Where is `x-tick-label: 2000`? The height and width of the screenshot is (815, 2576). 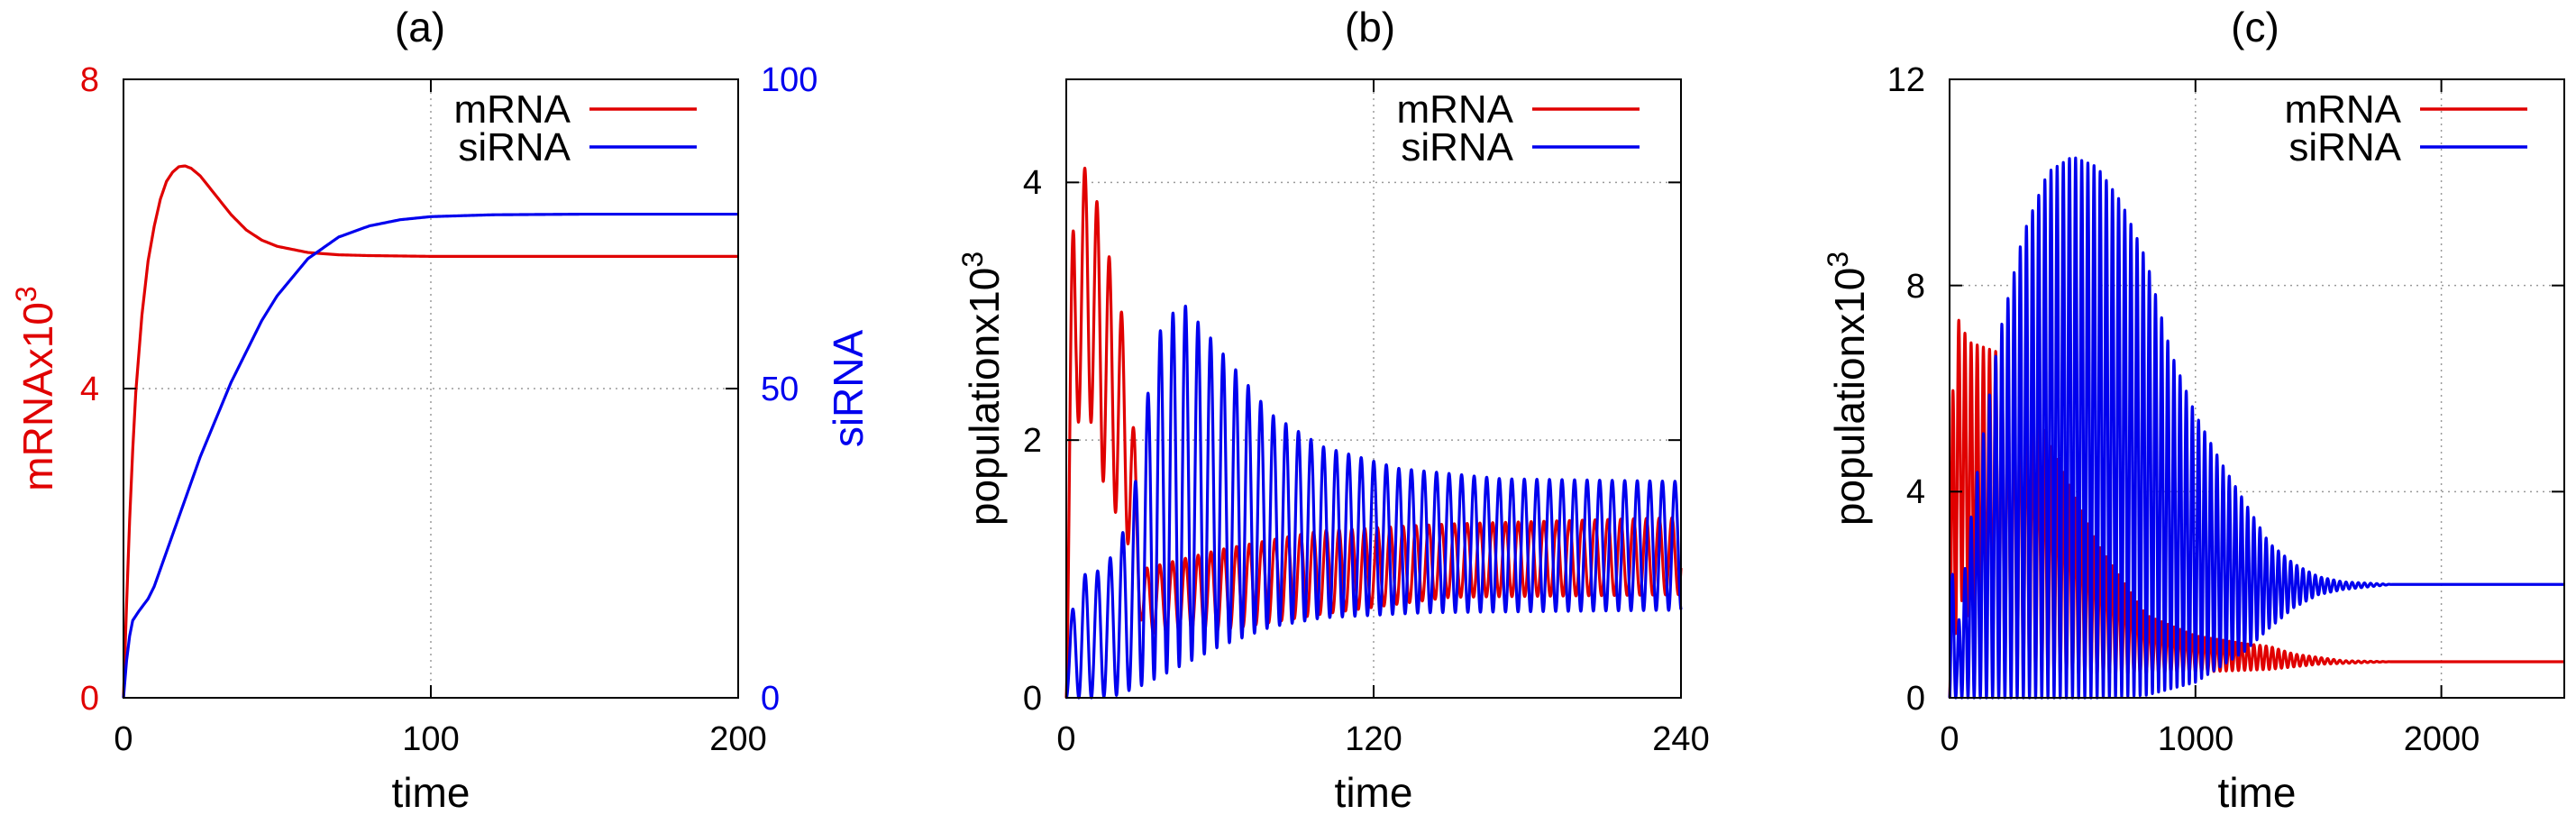
x-tick-label: 2000 is located at coordinates (2442, 739).